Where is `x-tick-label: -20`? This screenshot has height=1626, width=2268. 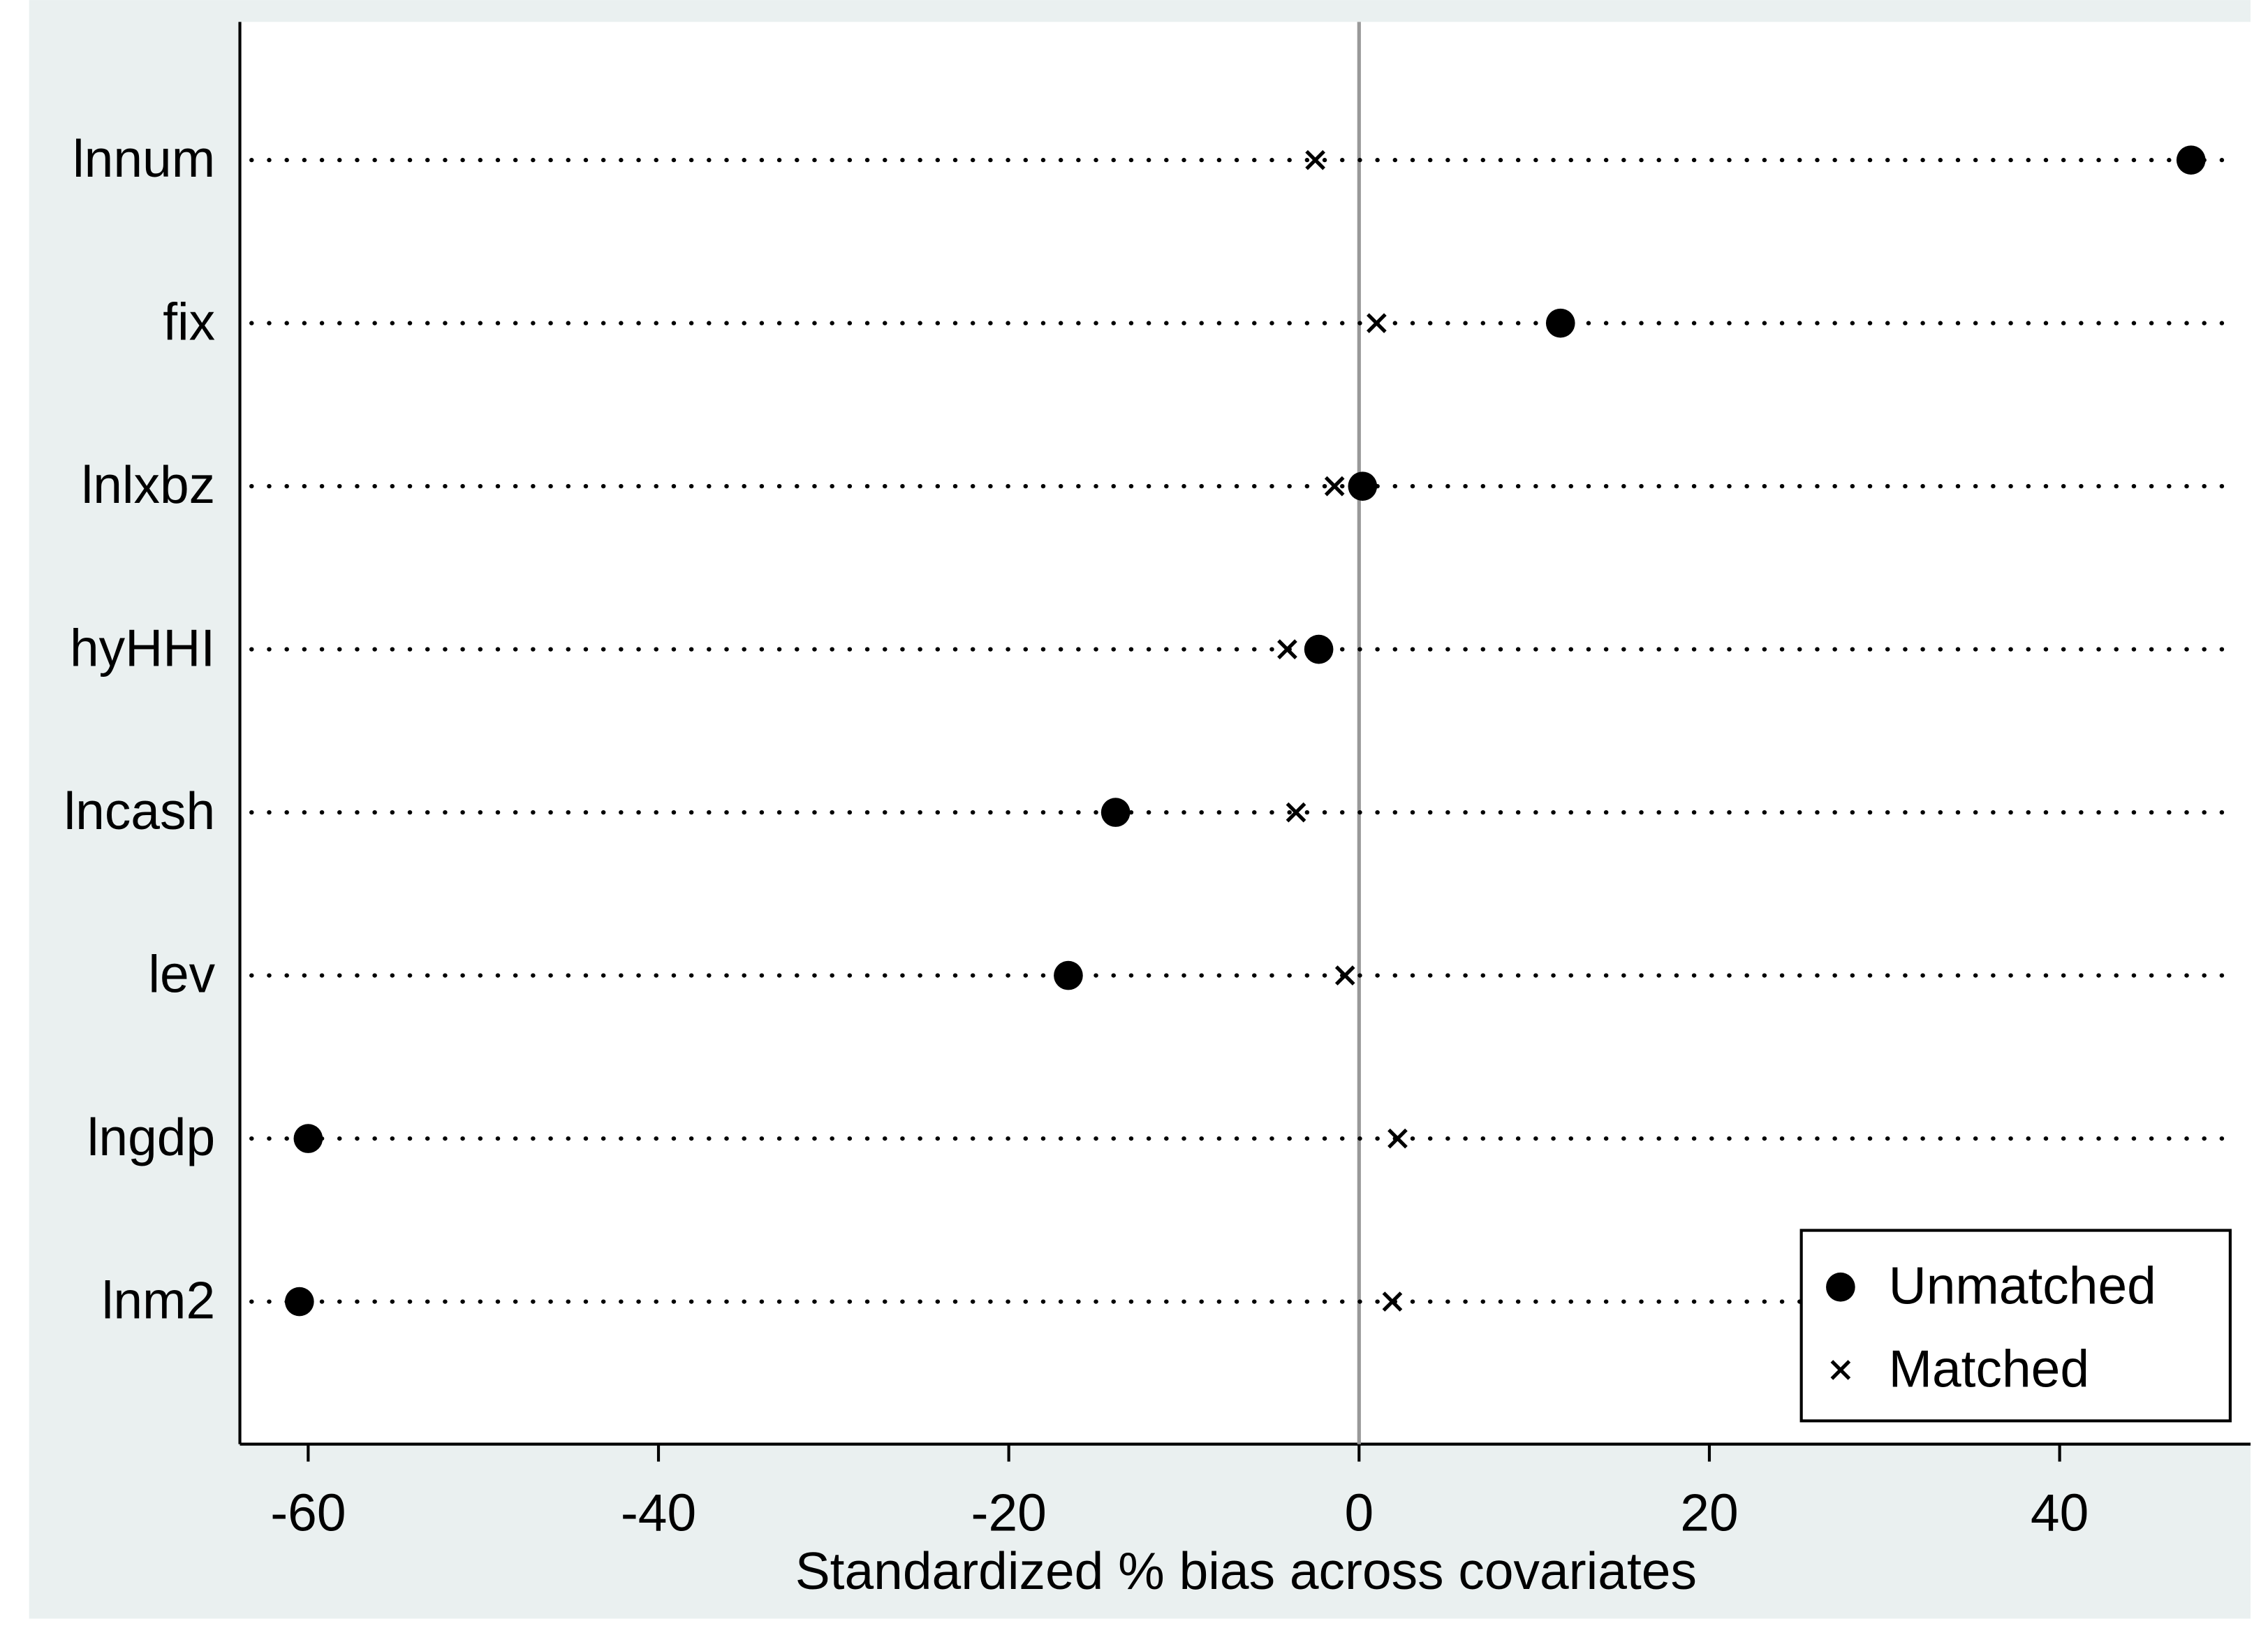
x-tick-label: -20 is located at coordinates (1009, 1513).